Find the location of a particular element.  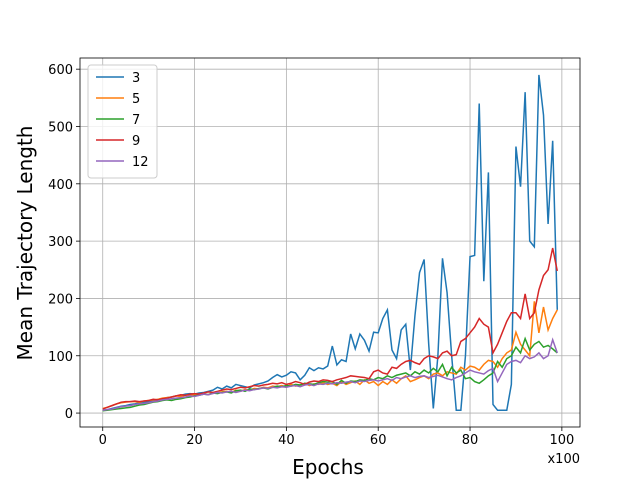

legend-label: 3 is located at coordinates (136, 78).